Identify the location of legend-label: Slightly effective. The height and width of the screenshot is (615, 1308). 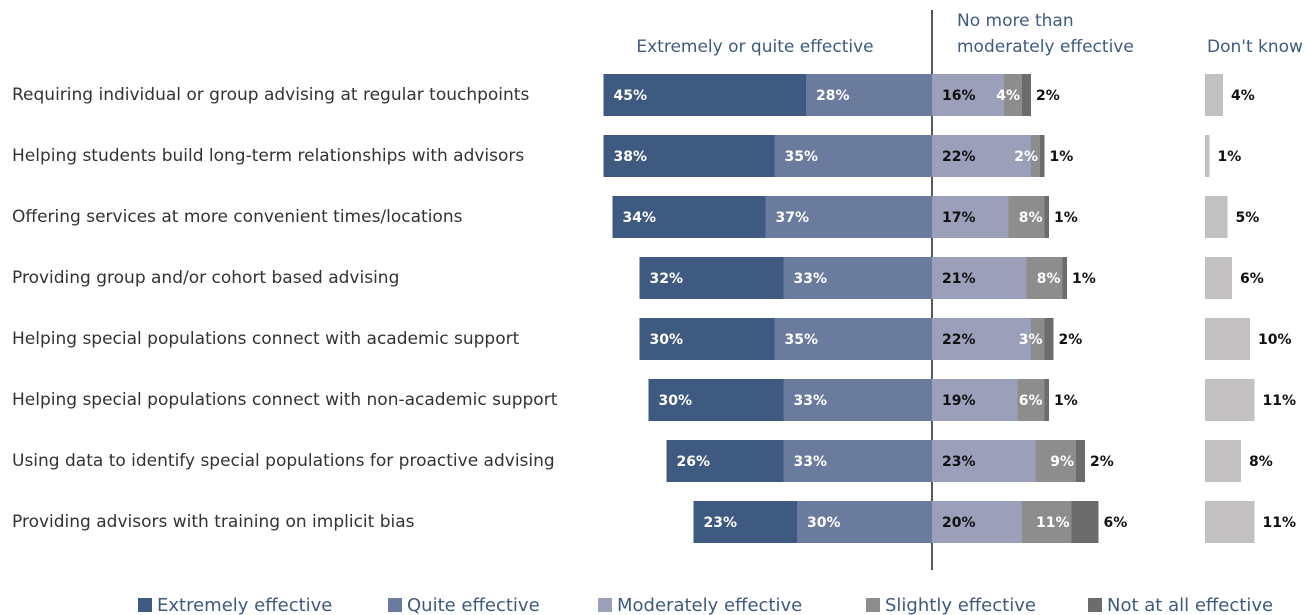
(960, 605).